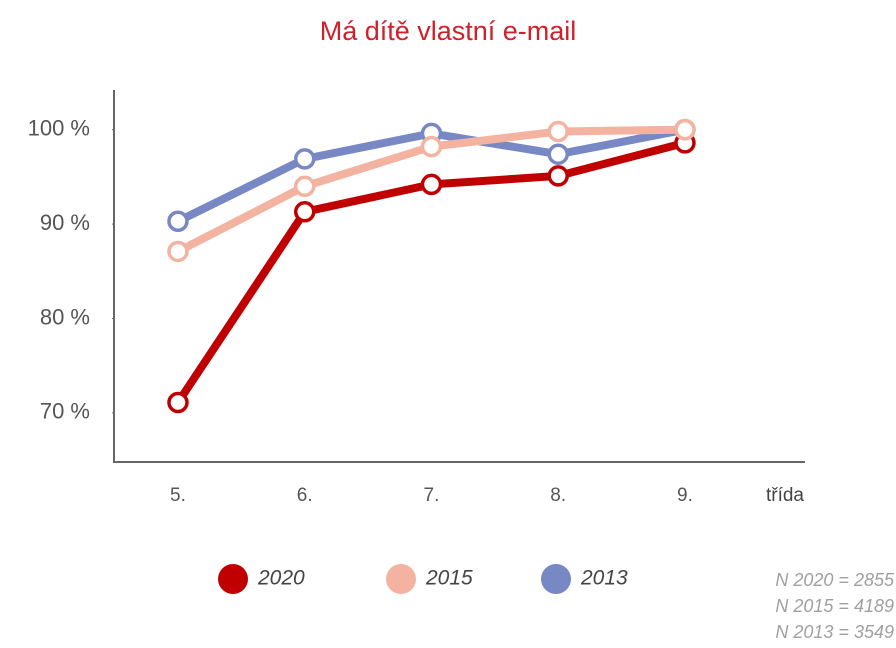  I want to click on chart-title: Má dítě vlastní e-mail, so click(448, 31).